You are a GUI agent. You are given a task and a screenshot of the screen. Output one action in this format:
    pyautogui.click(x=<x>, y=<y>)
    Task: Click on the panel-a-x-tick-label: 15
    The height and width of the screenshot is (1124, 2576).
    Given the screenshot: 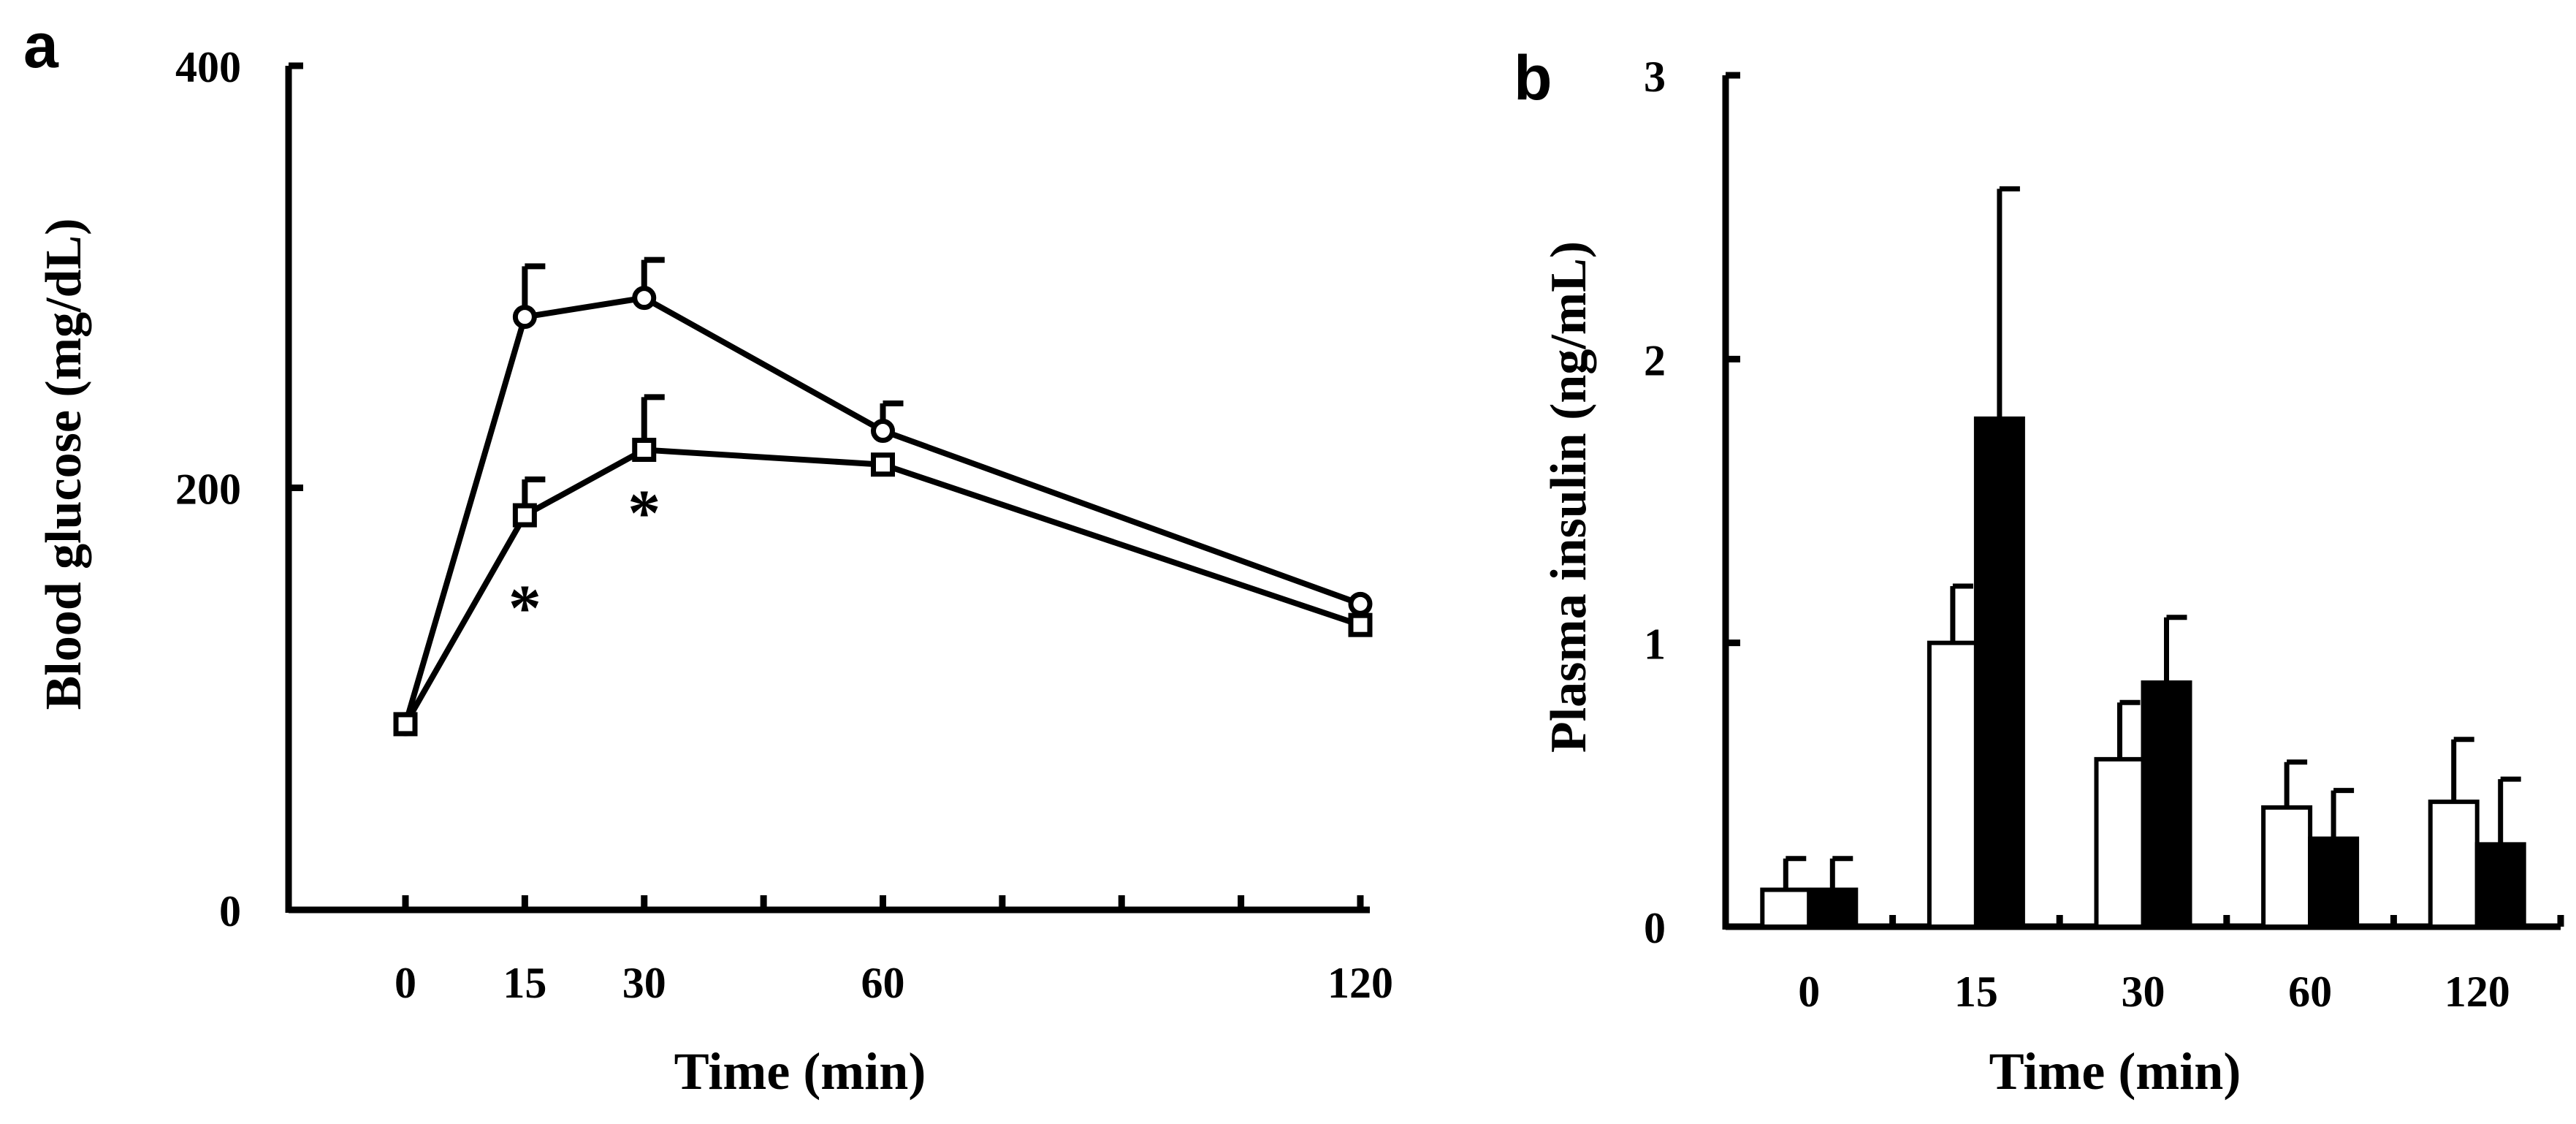 What is the action you would take?
    pyautogui.click(x=525, y=983)
    